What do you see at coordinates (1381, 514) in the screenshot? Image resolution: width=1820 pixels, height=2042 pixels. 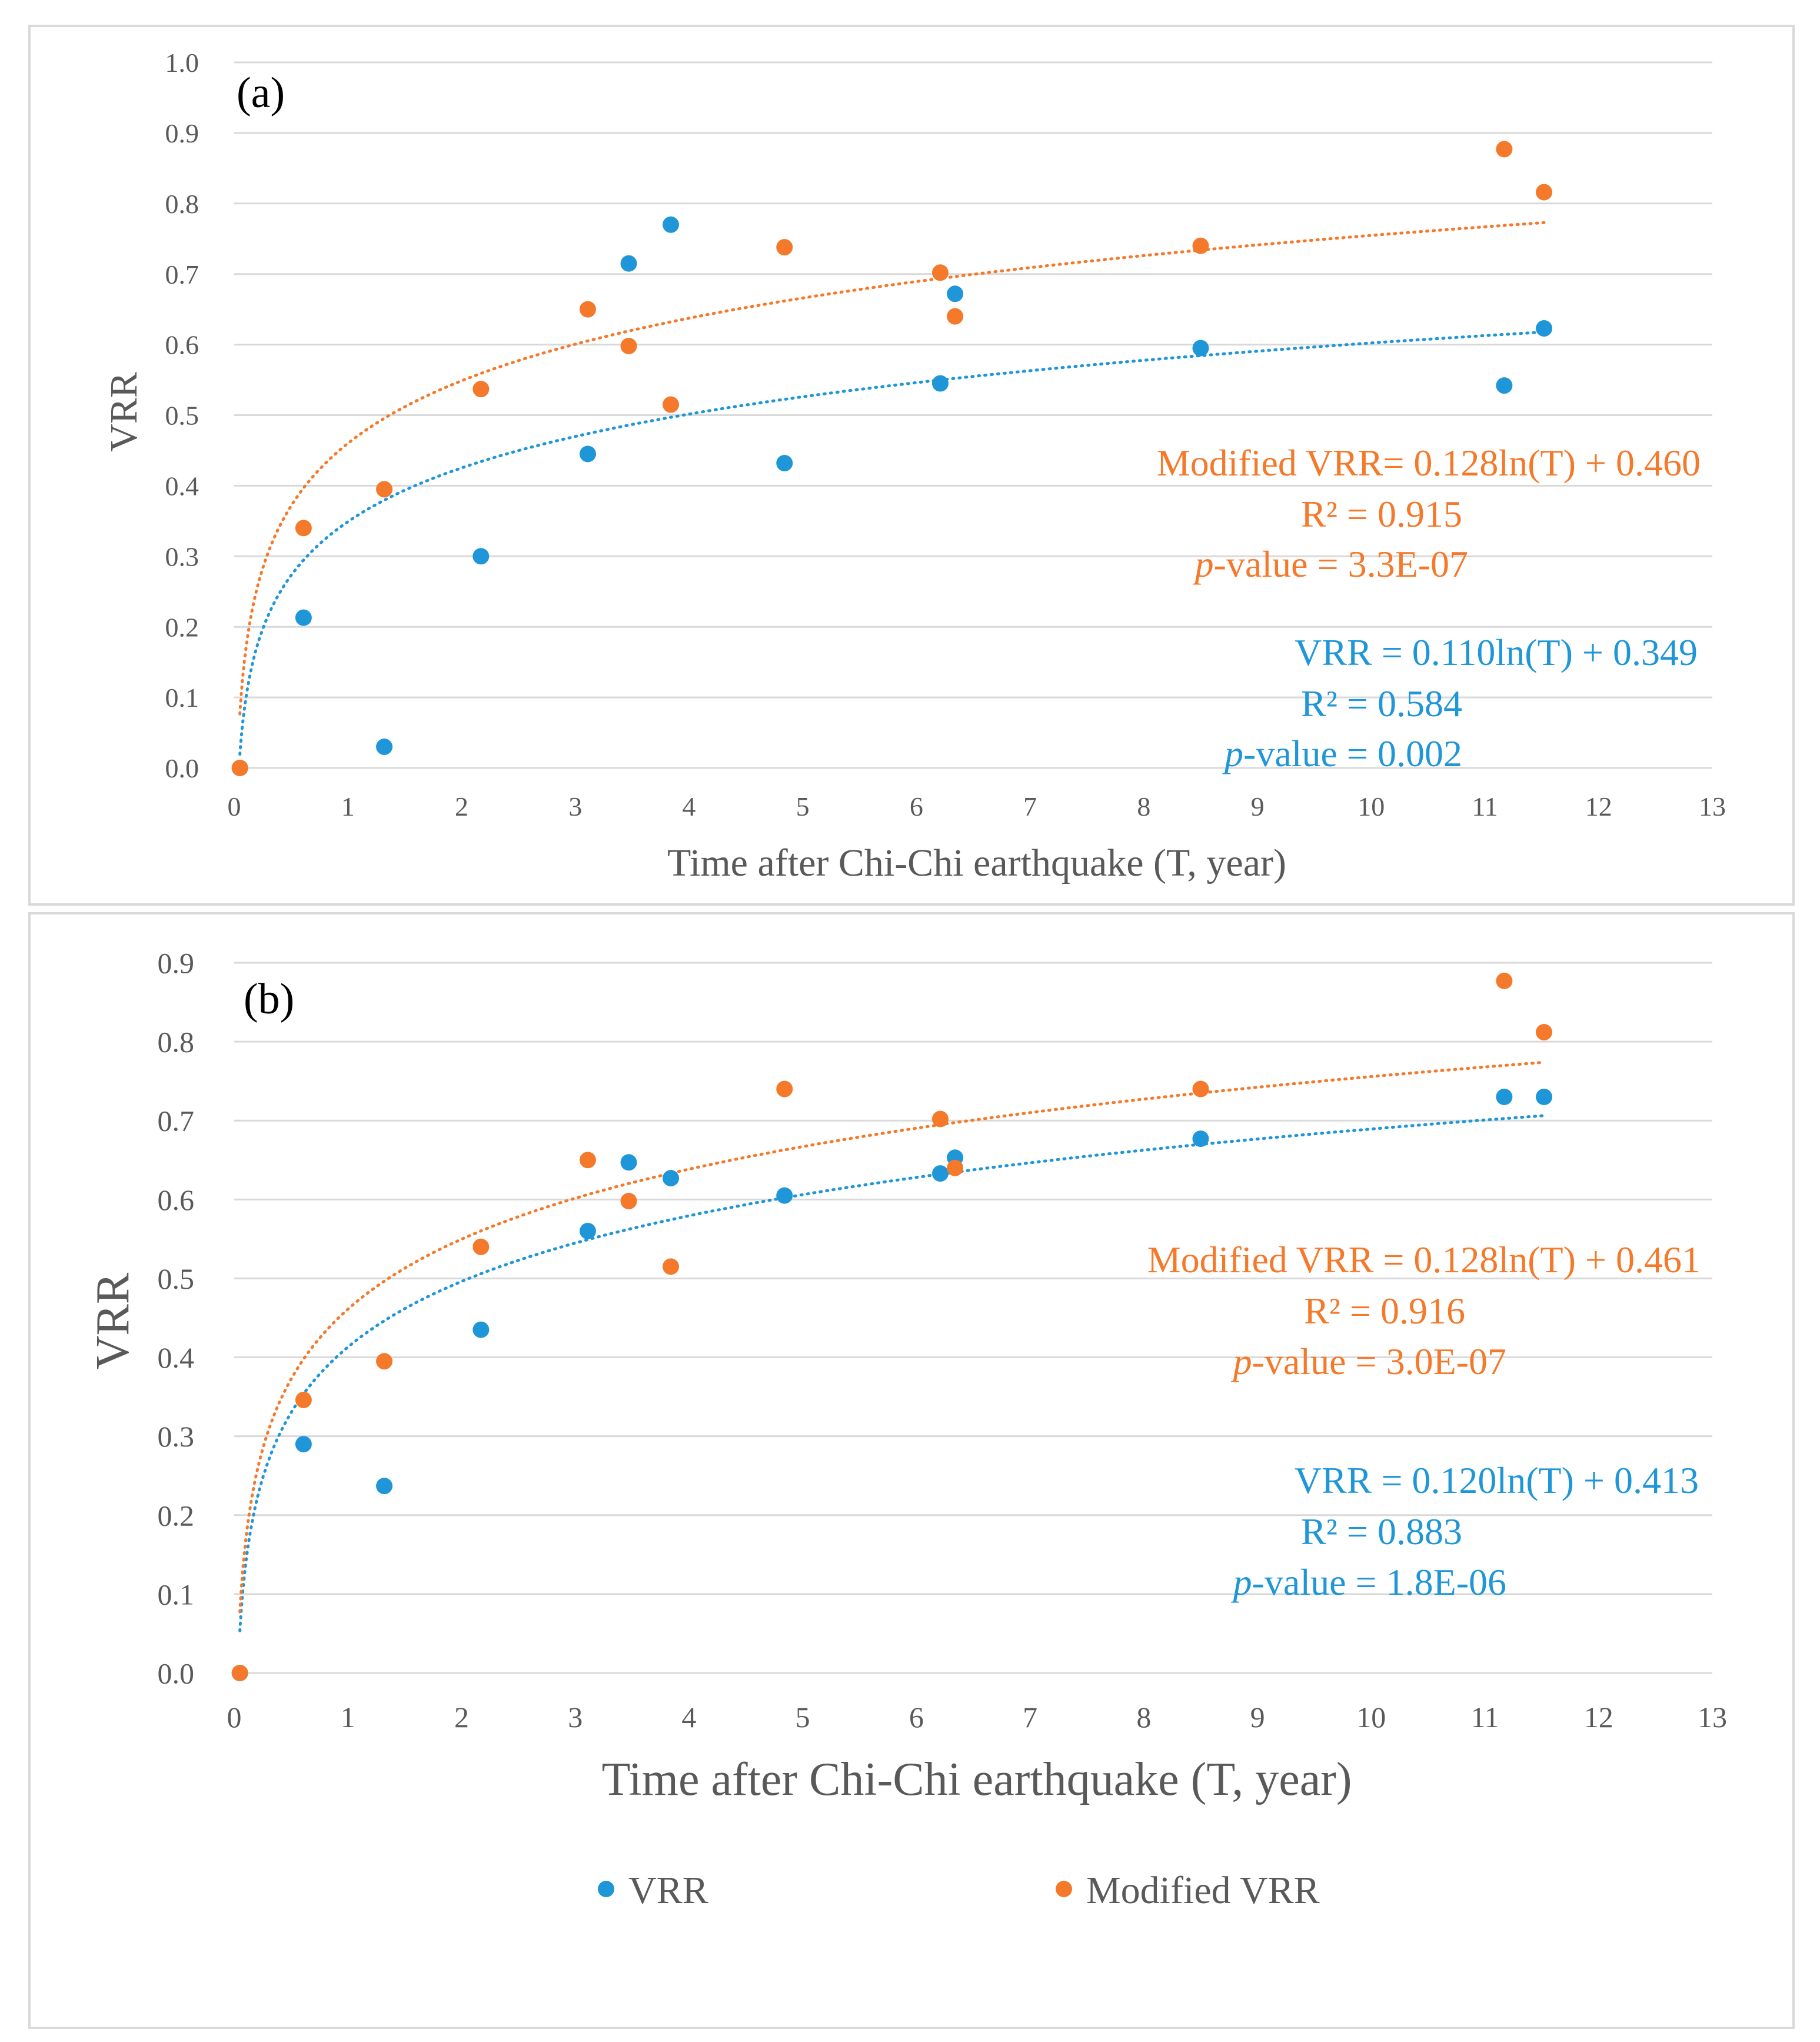 I see `chart-a-modified-r2: R² = 0.915` at bounding box center [1381, 514].